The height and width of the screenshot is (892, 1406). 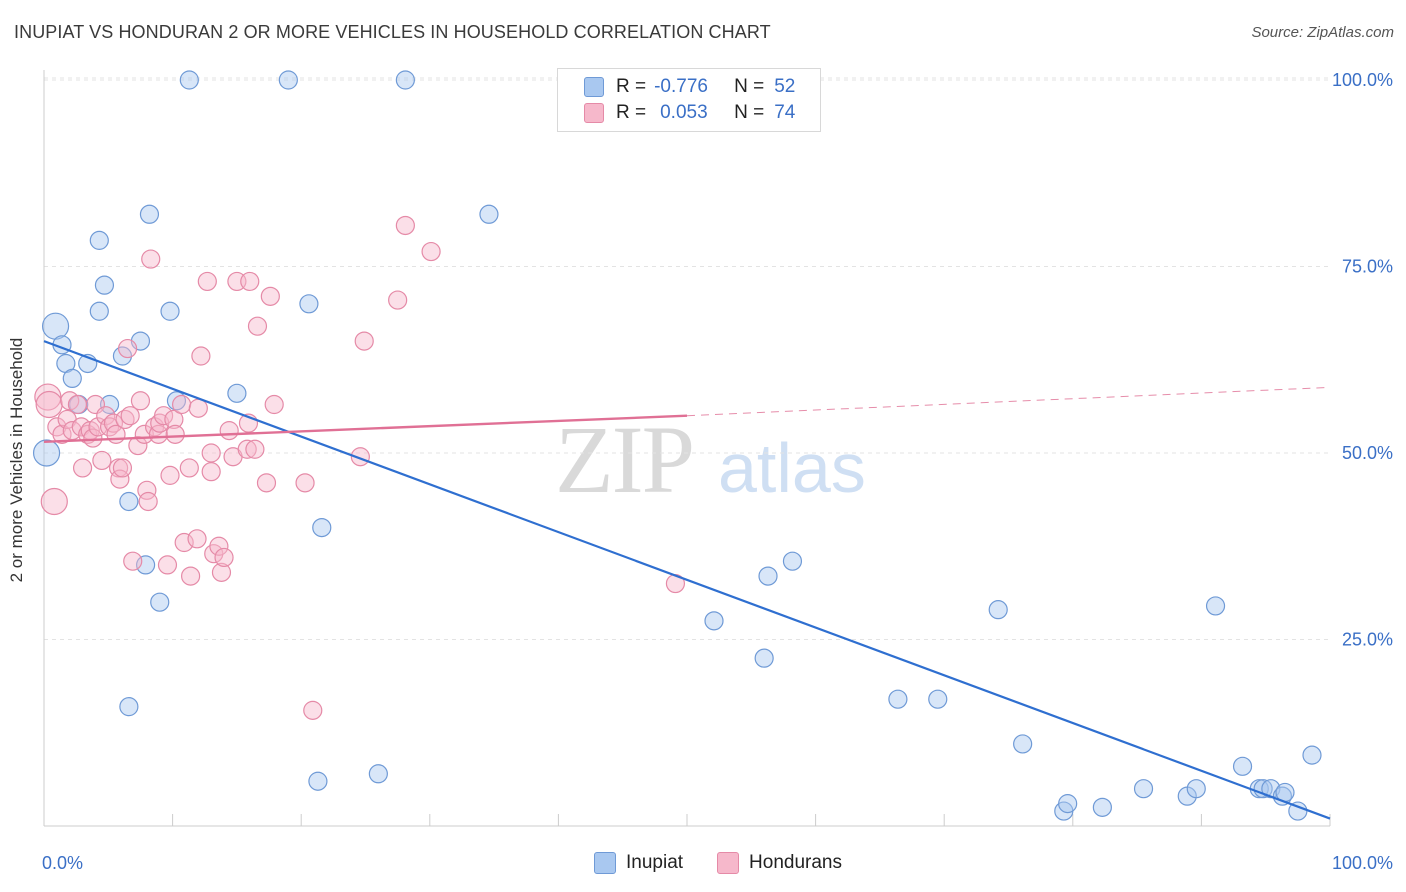 What do you see at coordinates (795, 862) in the screenshot?
I see `legend-label-hondurans: Hondurans` at bounding box center [795, 862].